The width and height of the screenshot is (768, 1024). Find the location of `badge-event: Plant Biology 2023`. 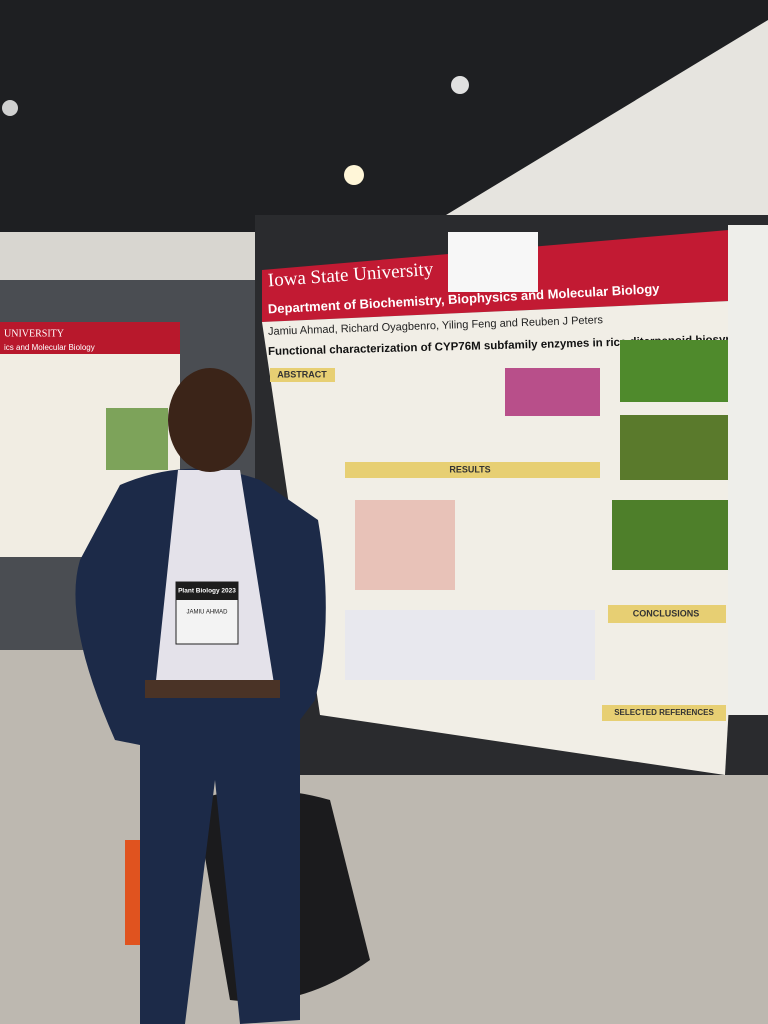

badge-event: Plant Biology 2023 is located at coordinates (207, 591).